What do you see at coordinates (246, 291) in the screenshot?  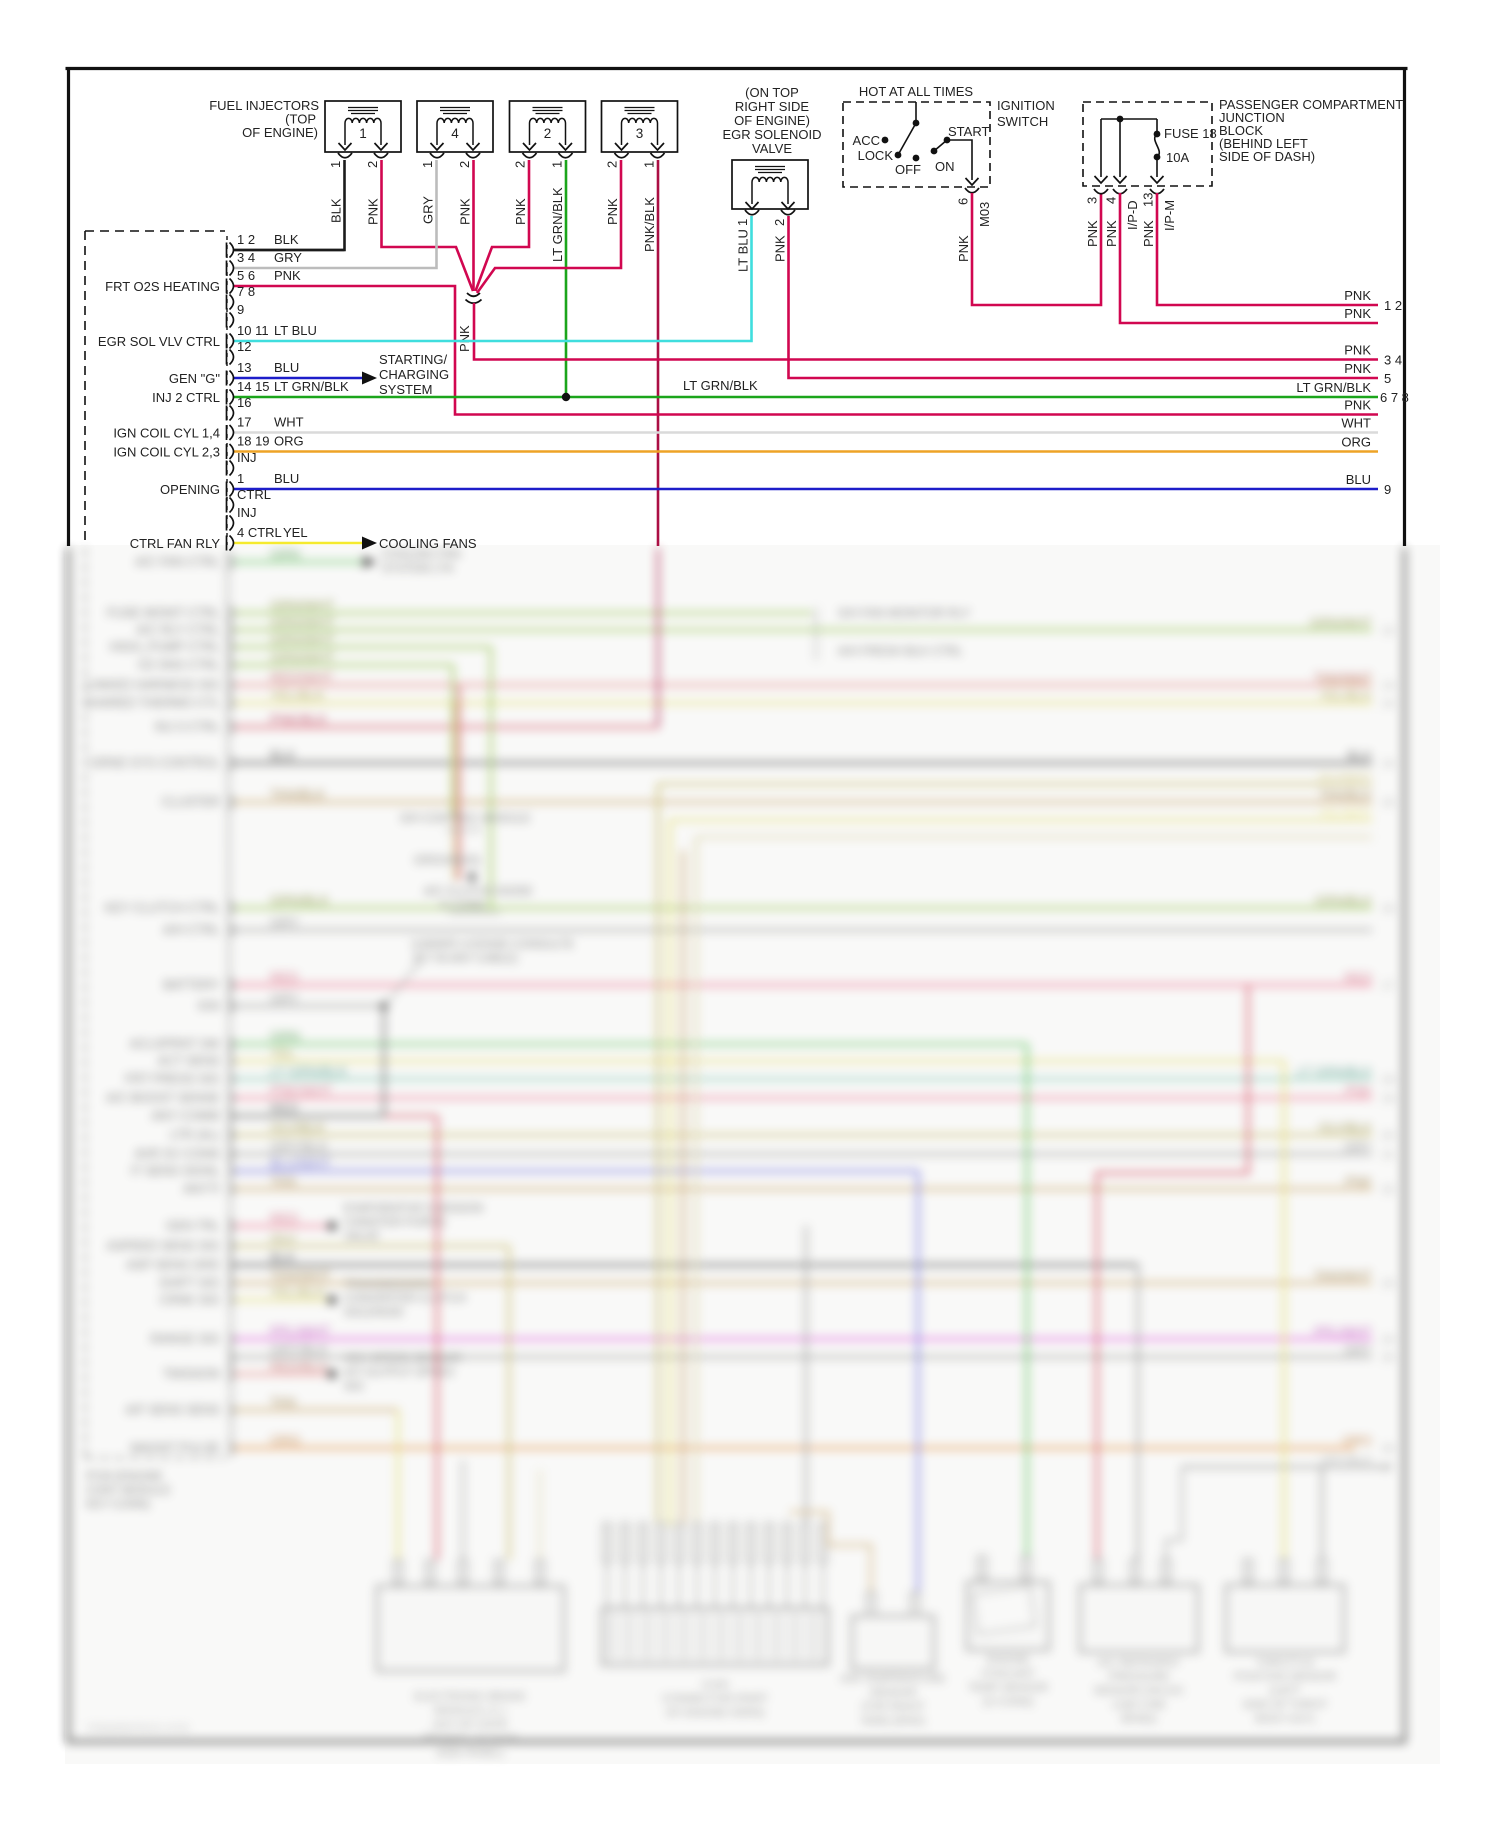 I see `svg-text: 7 8` at bounding box center [246, 291].